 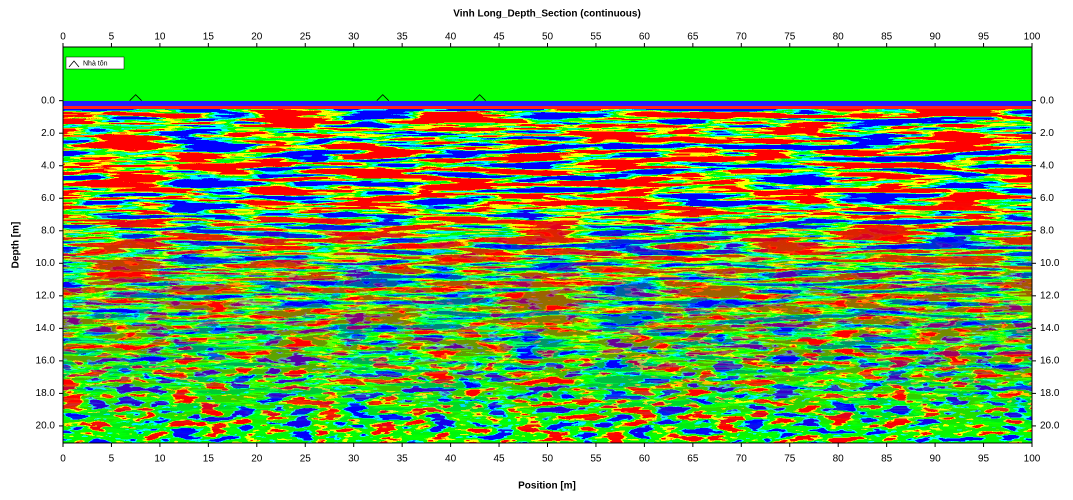 I want to click on y-tick-label: 4.0, so click(x=48, y=165).